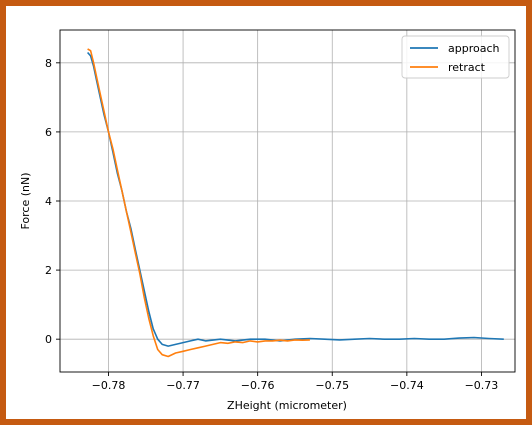  I want to click on x-tick-label: −0.78, so click(109, 385).